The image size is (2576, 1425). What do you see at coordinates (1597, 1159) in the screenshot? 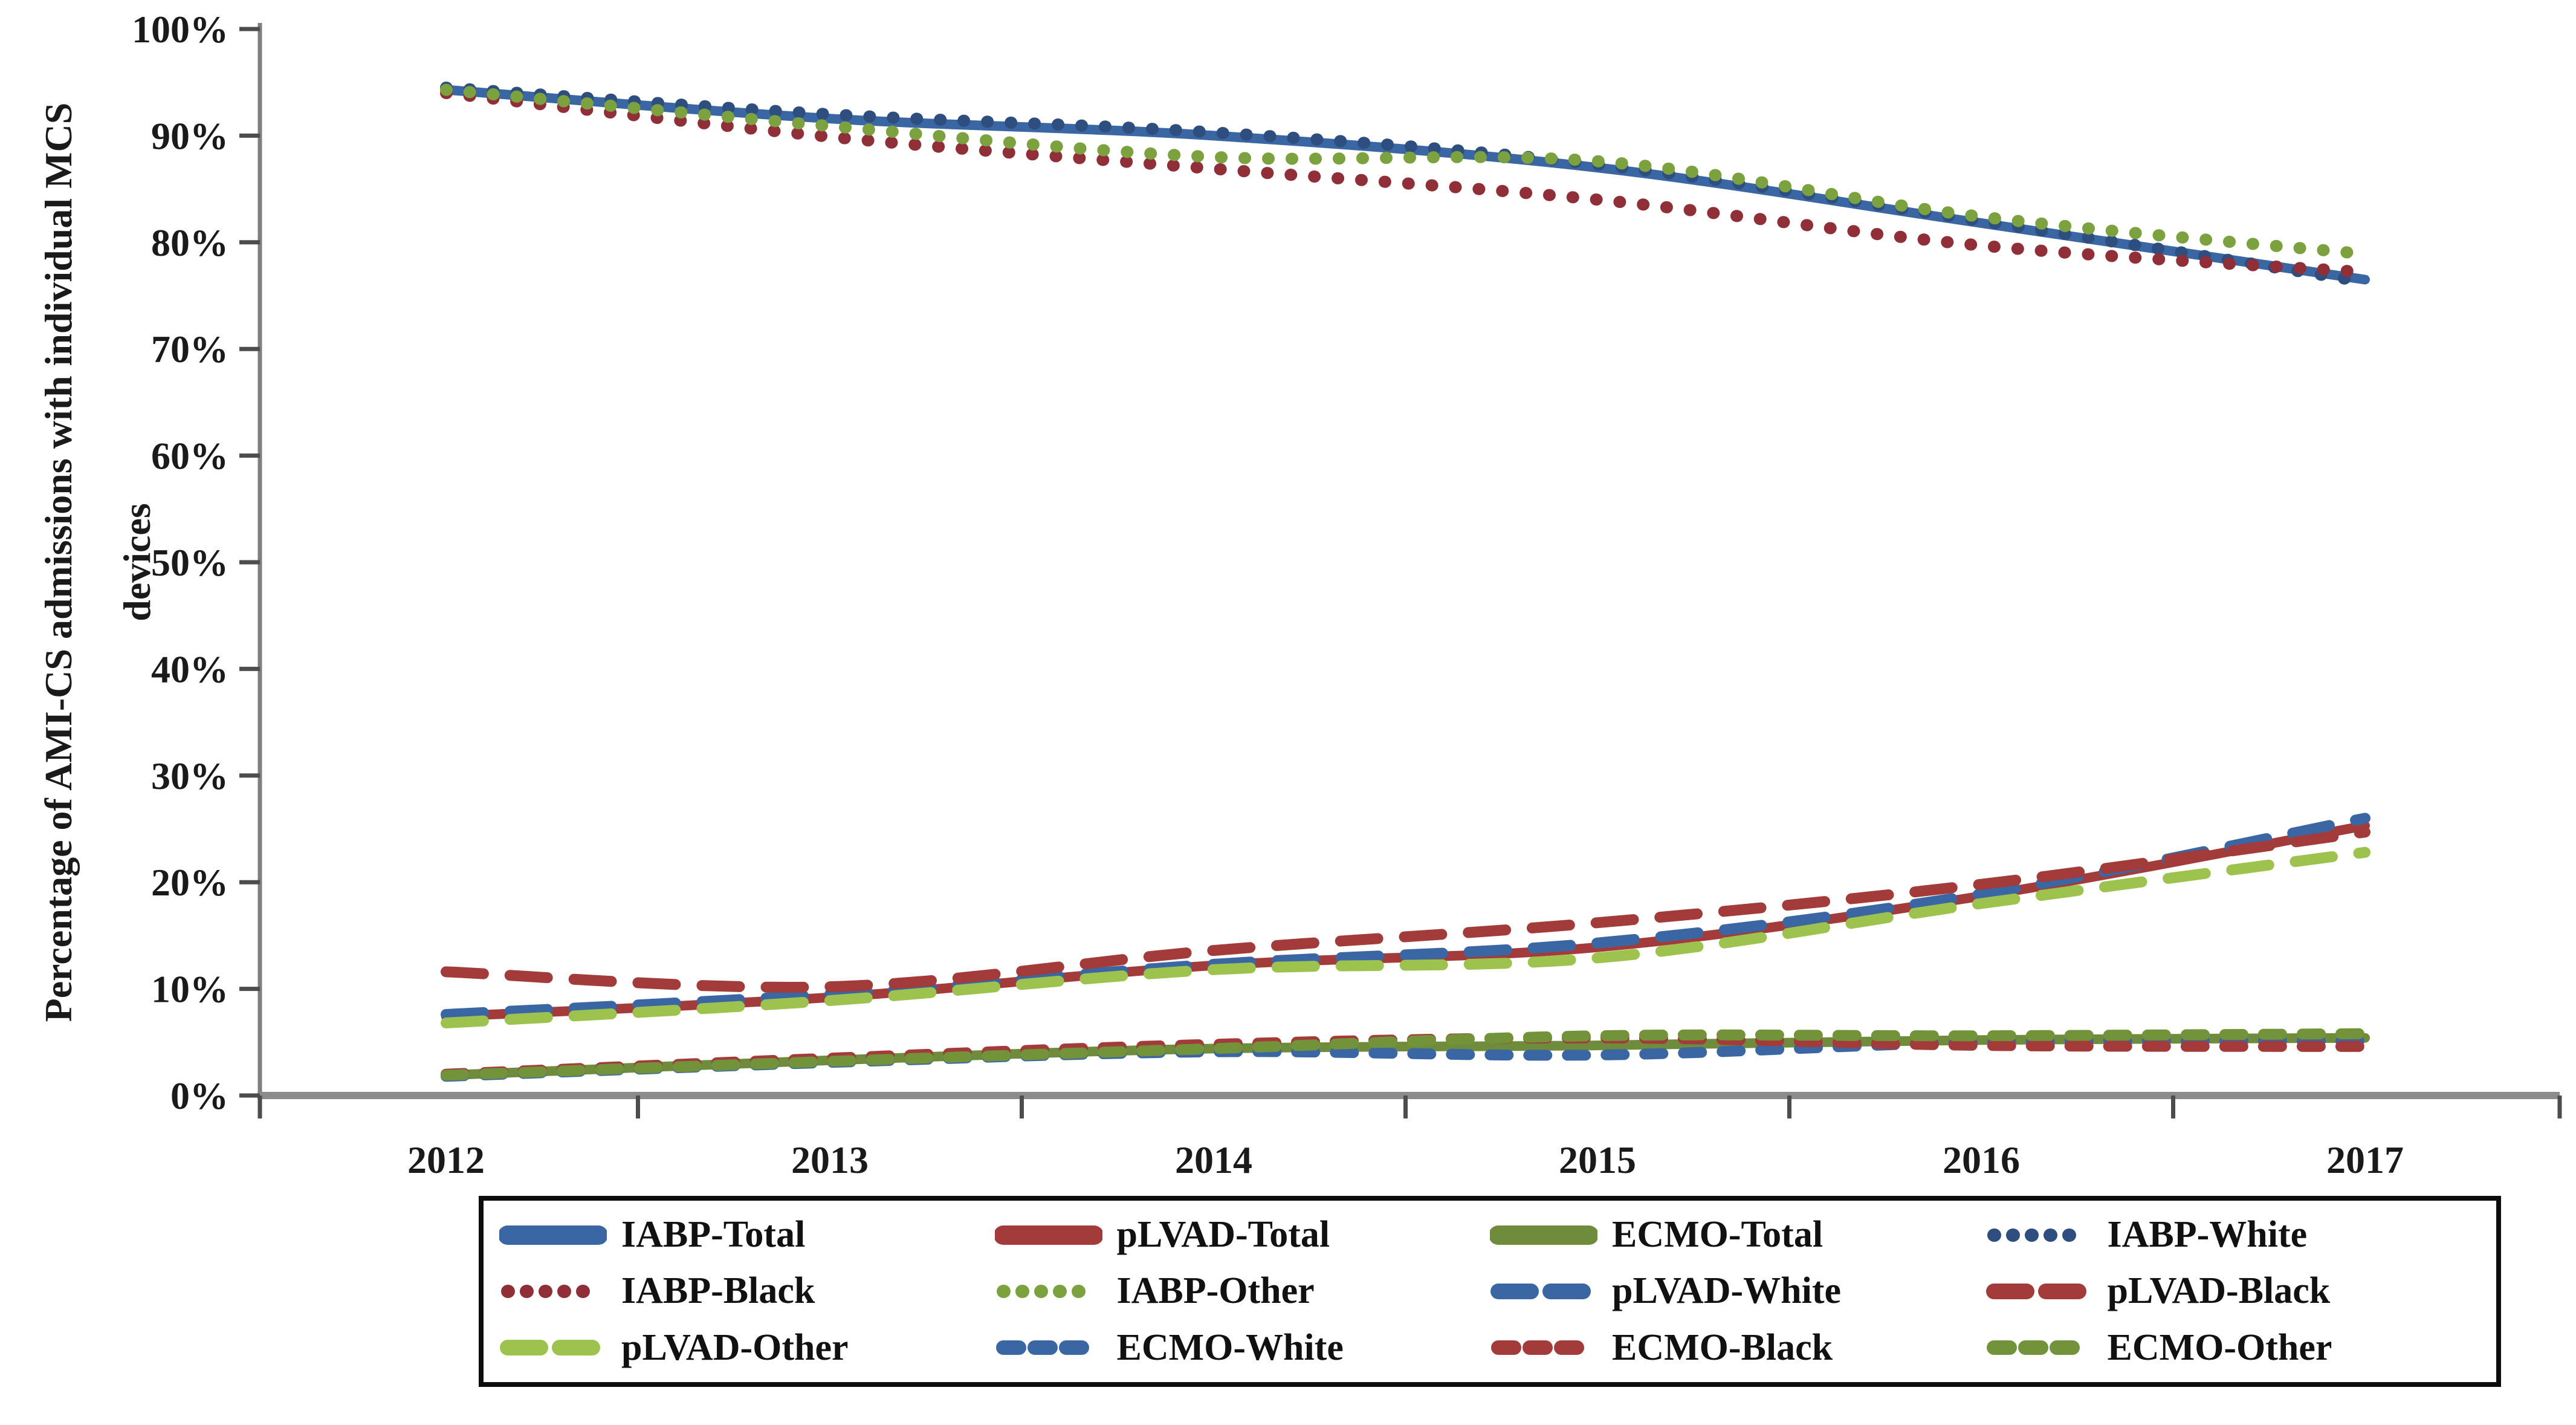
I see `x-category-label: 2015` at bounding box center [1597, 1159].